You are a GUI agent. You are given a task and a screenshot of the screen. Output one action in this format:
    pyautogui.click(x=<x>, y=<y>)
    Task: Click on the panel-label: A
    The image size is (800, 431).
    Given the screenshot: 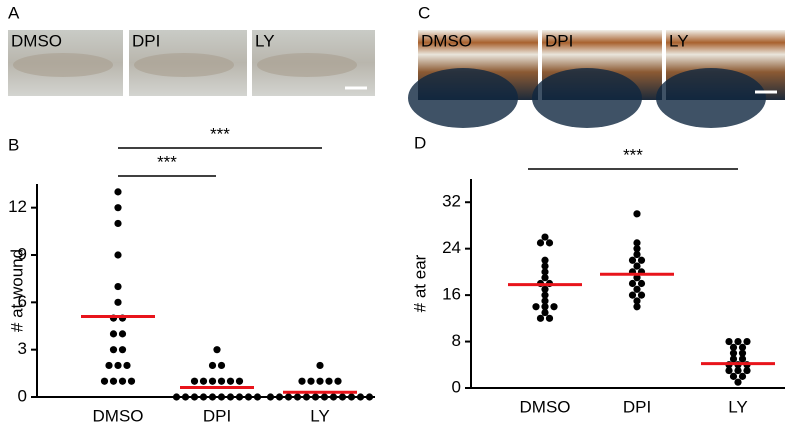 What is the action you would take?
    pyautogui.click(x=14, y=12)
    